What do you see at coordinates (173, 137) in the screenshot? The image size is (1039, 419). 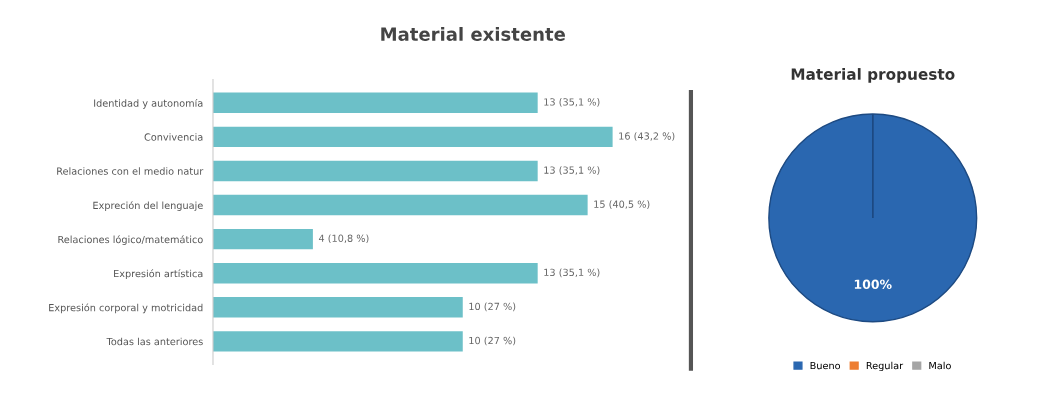 I see `y-tick-label: Convivencia` at bounding box center [173, 137].